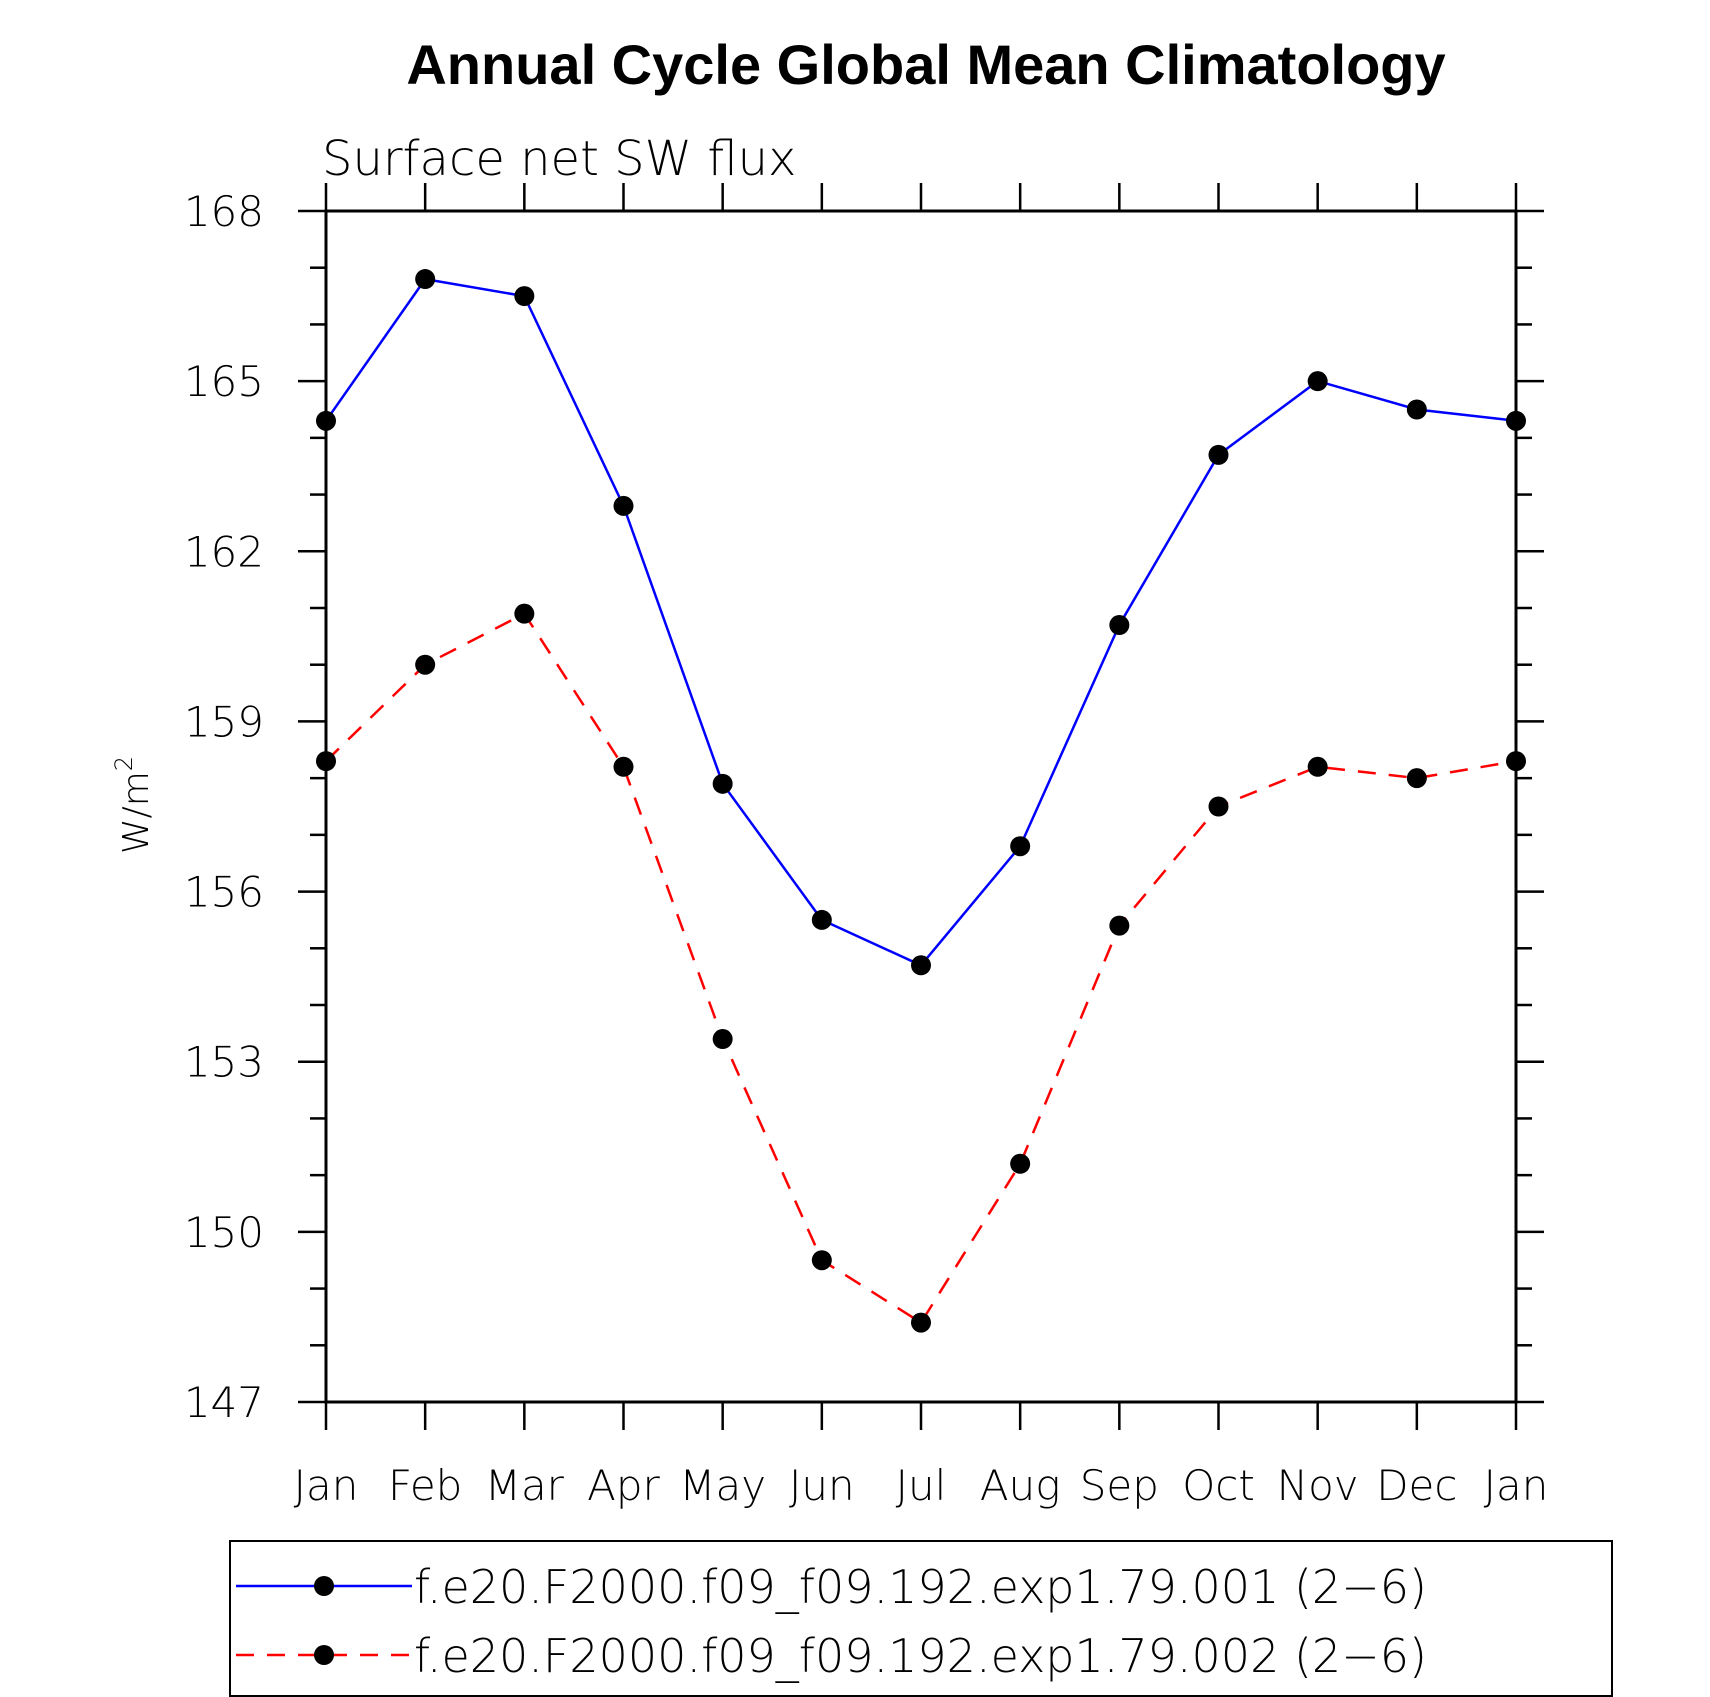 The width and height of the screenshot is (1710, 1697). I want to click on y-tick-label: 168, so click(224, 211).